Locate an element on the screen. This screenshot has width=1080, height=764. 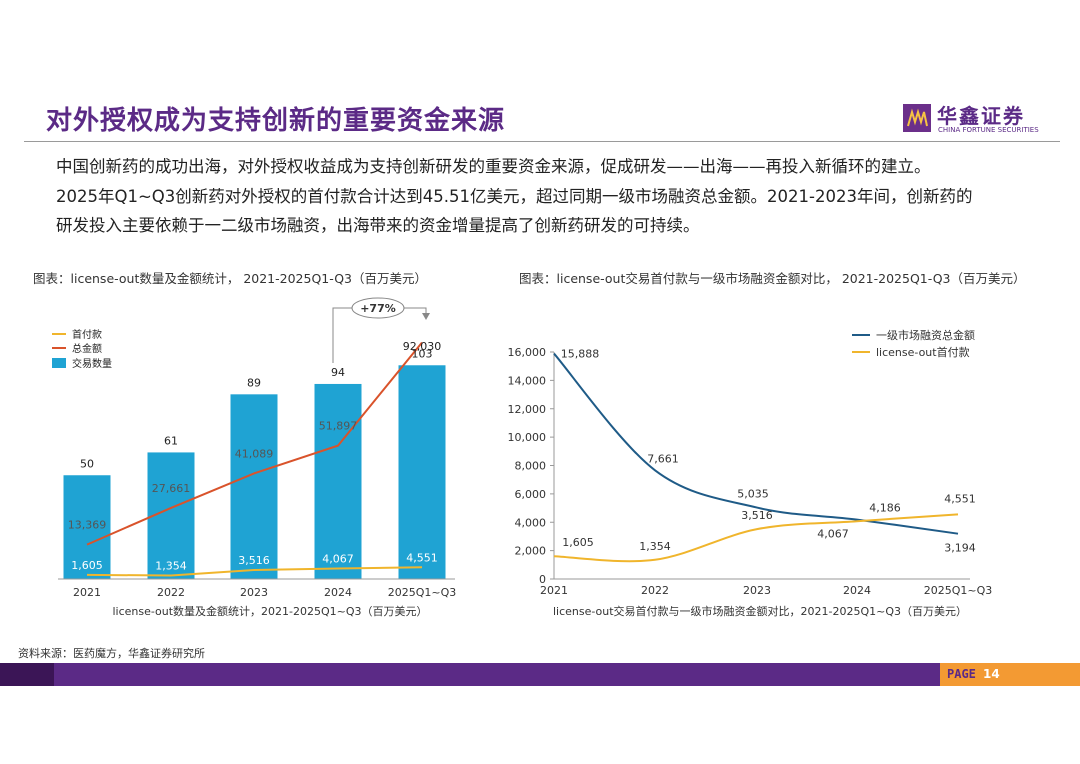
deal-count-label: 103 is located at coordinates (422, 353).